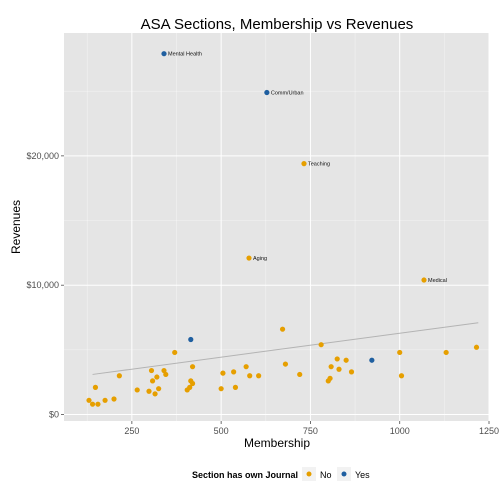 Image resolution: width=504 pixels, height=504 pixels. I want to click on x-tick-label: 1250, so click(489, 431).